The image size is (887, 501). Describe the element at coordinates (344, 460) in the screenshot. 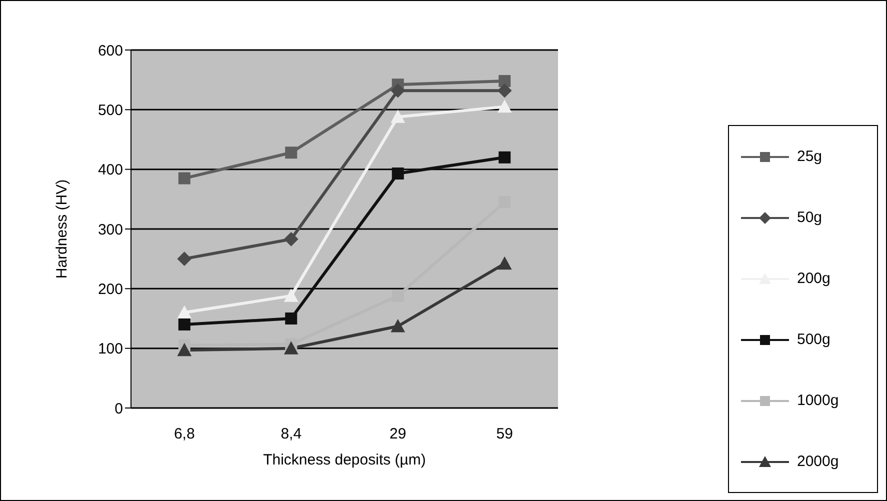

I see `x-axis-title: Thickness deposits (µm)` at that location.